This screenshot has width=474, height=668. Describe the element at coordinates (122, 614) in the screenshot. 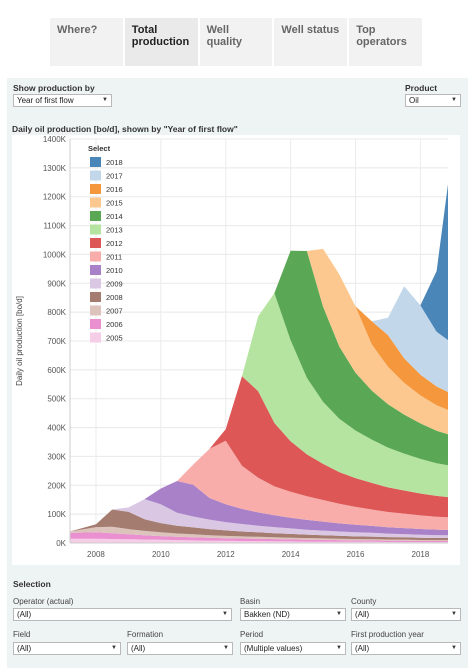

I see `operator-filter-select: (All) ▼` at that location.